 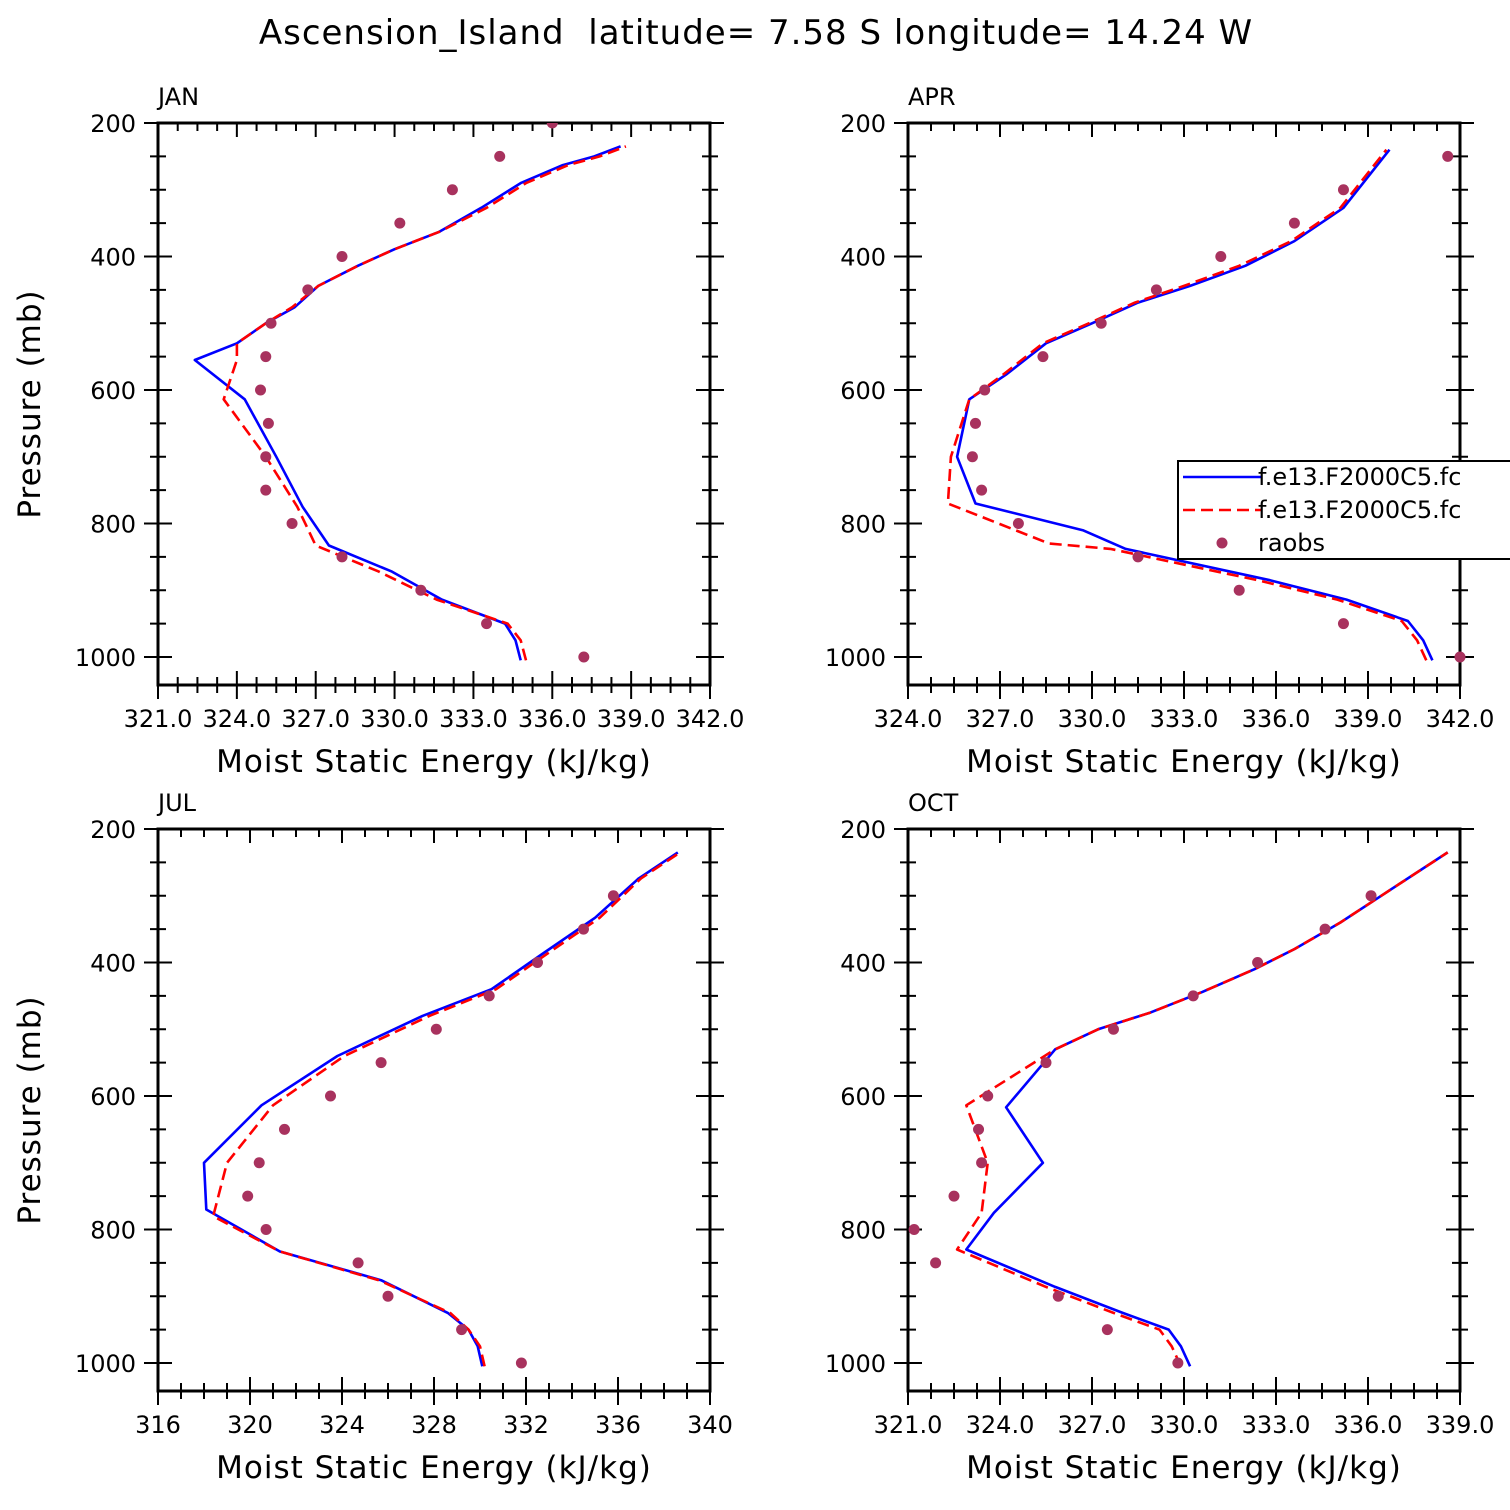 I want to click on legend-label: raobs, so click(x=1291, y=543).